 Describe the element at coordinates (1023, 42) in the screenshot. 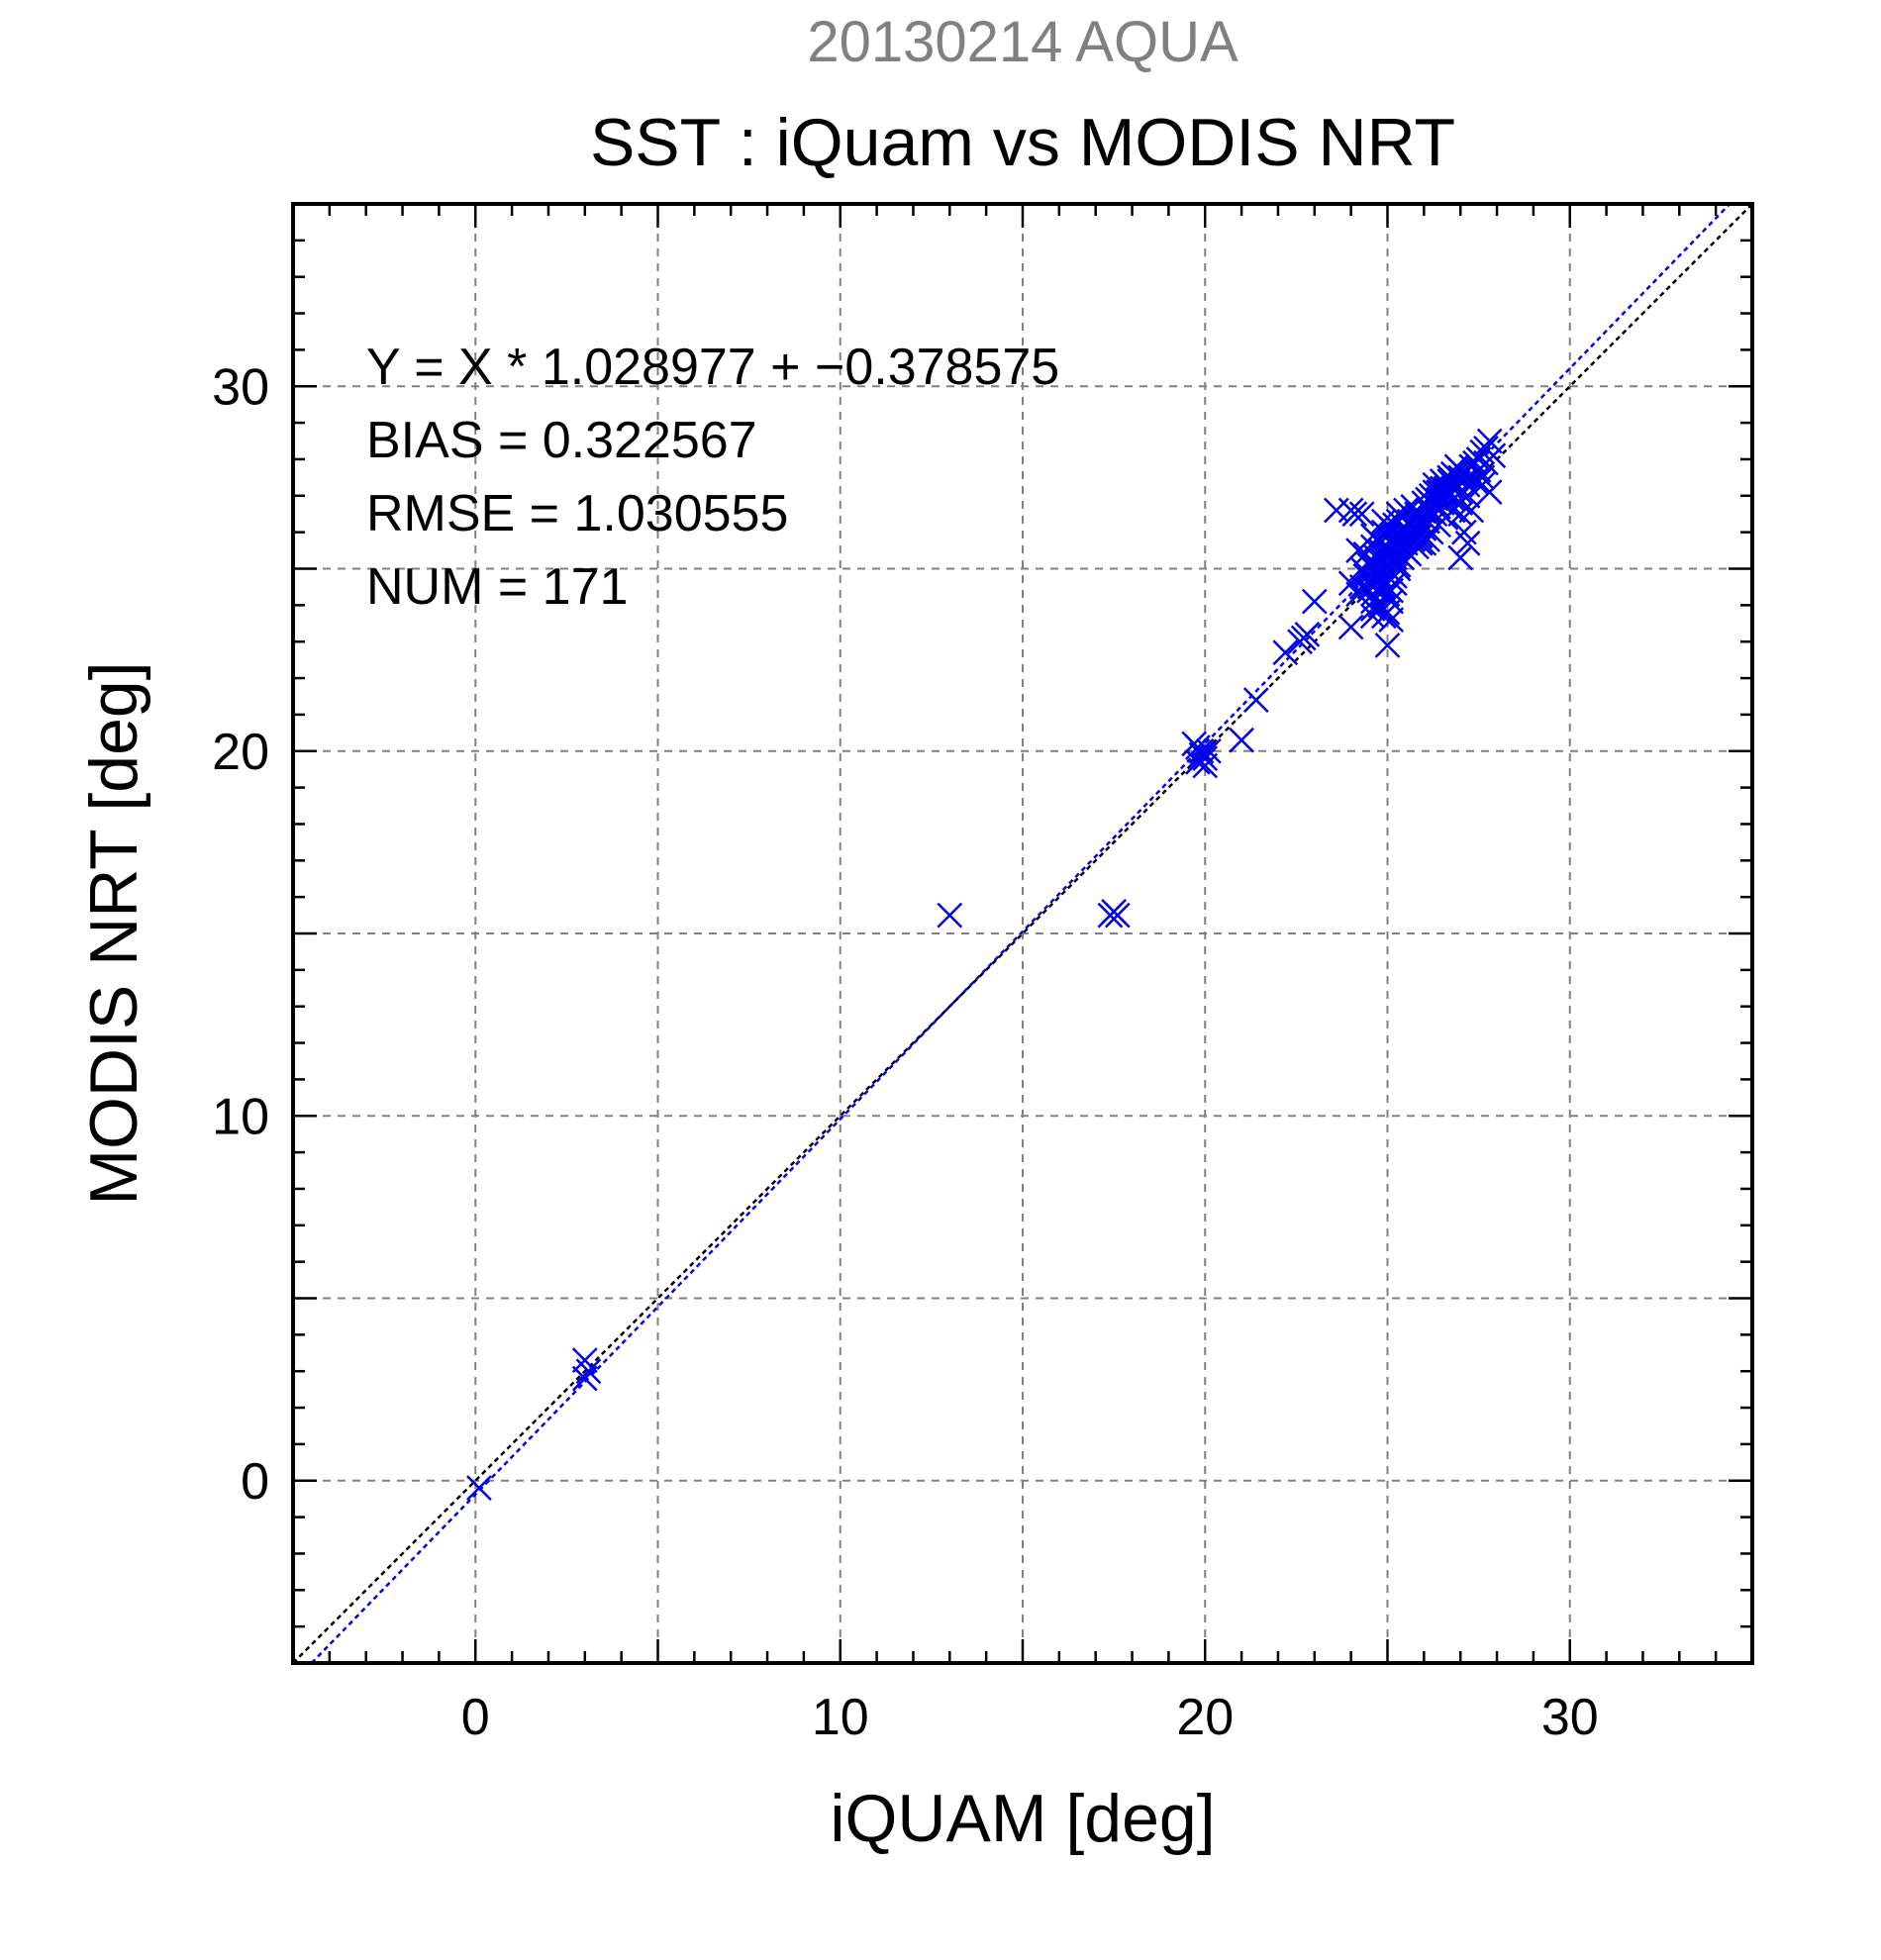

I see `chart-supertitle: 20130214 AQUA` at that location.